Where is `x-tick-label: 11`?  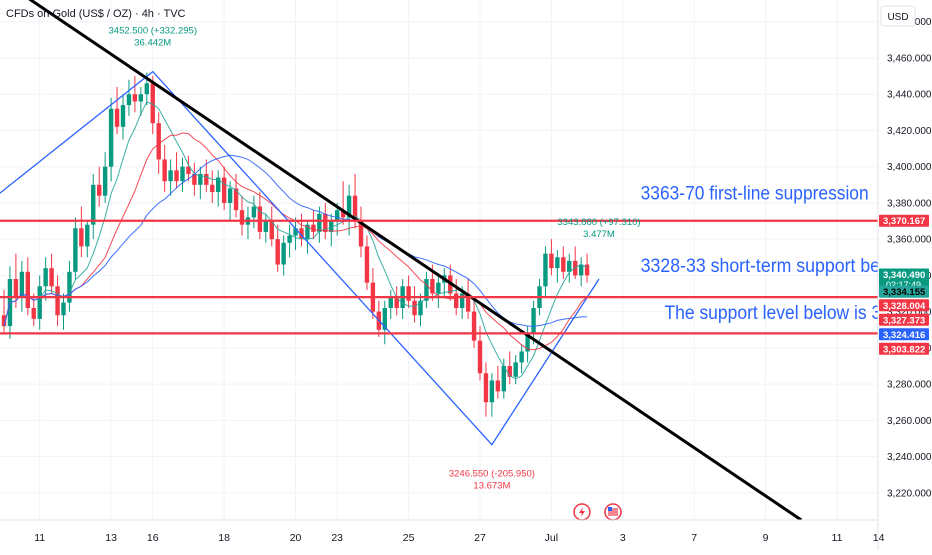 x-tick-label: 11 is located at coordinates (39, 538).